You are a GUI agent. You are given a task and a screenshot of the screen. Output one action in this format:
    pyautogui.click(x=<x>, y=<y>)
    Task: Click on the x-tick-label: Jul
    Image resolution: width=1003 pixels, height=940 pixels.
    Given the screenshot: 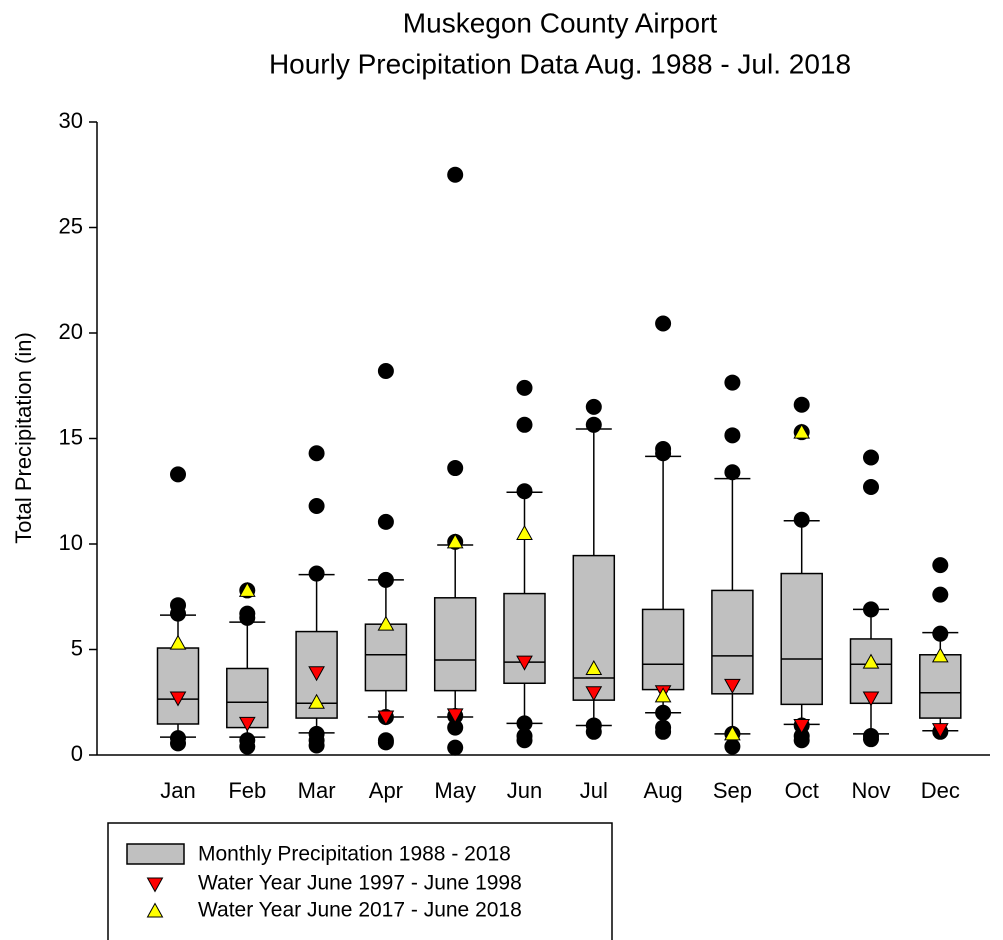 What is the action you would take?
    pyautogui.click(x=594, y=790)
    